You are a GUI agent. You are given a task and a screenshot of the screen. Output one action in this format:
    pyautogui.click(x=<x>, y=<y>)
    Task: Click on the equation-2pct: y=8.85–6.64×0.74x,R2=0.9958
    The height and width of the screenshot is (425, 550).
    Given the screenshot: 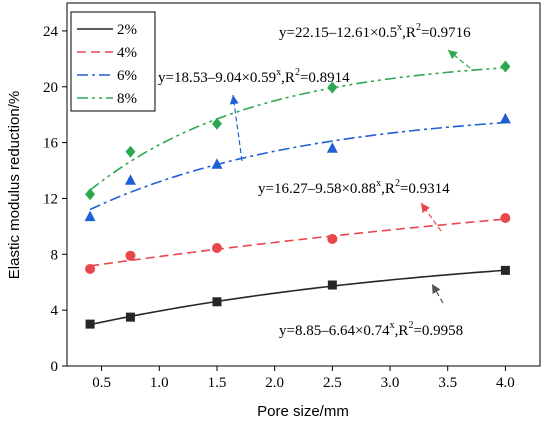 What is the action you would take?
    pyautogui.click(x=371, y=329)
    